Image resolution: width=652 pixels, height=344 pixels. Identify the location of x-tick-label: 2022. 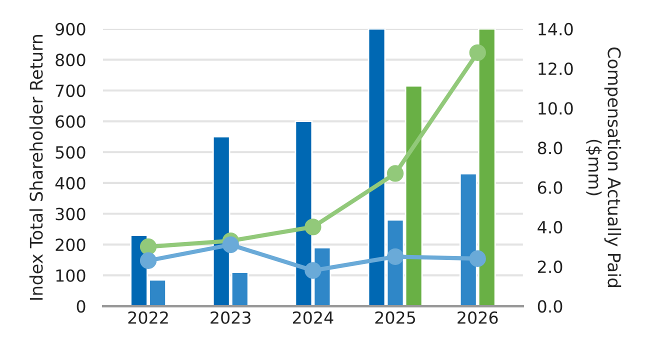
(148, 317).